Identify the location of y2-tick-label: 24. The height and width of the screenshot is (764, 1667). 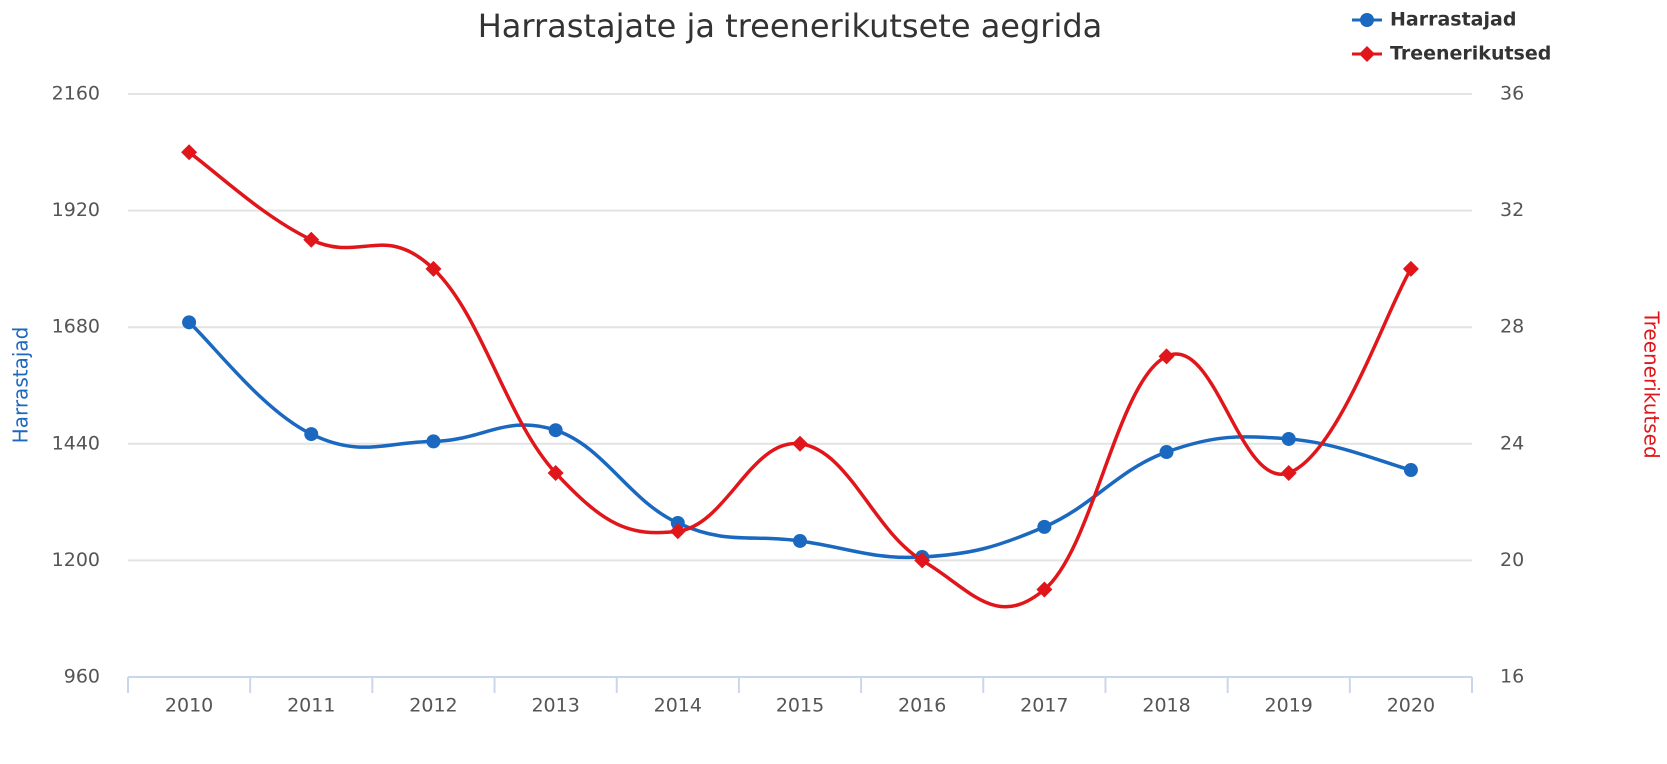
(1512, 443).